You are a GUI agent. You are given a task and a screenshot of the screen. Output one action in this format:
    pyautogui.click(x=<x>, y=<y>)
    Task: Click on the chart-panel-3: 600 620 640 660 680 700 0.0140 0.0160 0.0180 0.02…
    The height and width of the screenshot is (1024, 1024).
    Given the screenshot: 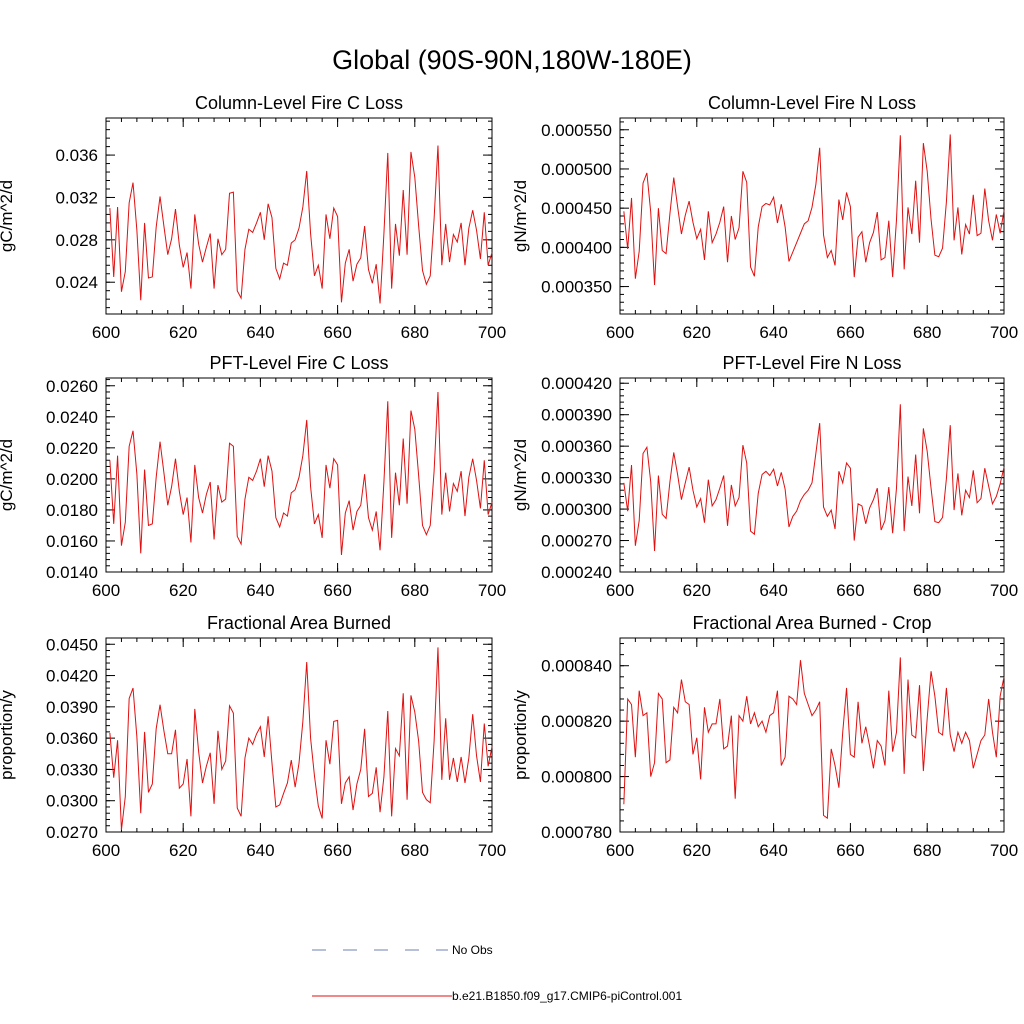 What is the action you would take?
    pyautogui.click(x=253, y=476)
    